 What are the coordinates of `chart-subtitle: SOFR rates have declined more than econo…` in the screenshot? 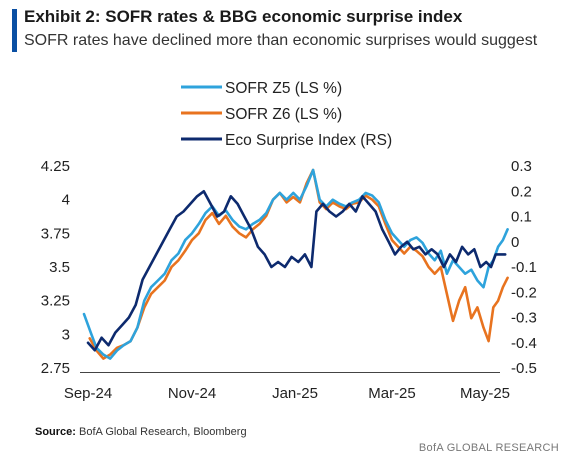 It's located at (281, 40).